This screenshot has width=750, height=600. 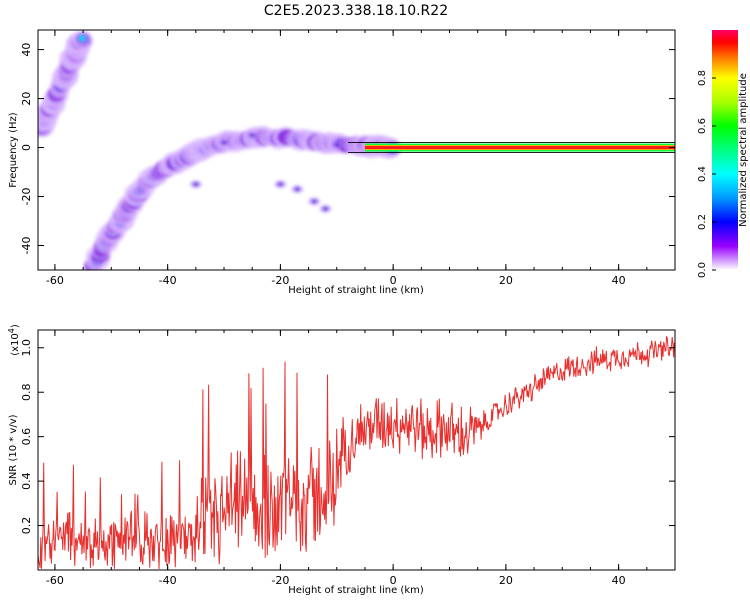 I want to click on colorbar-tick-label: 0.8, so click(x=702, y=78).